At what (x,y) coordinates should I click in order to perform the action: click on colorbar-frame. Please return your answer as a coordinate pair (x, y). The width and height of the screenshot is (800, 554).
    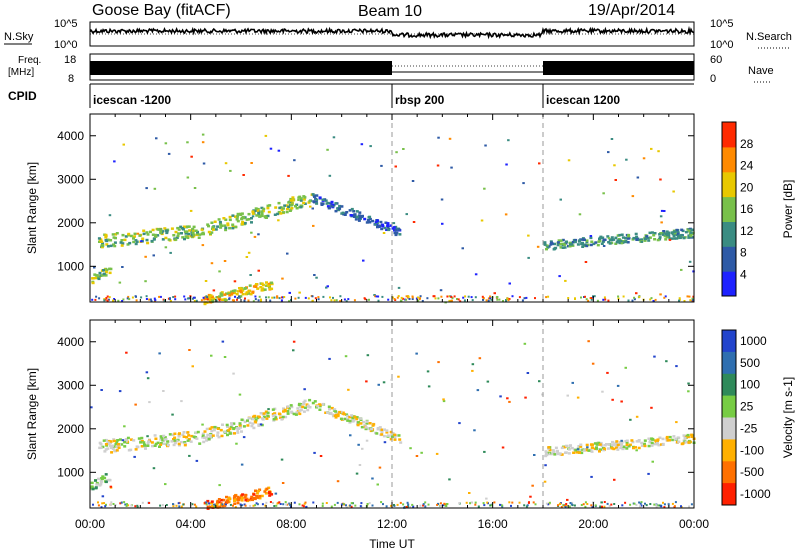
    Looking at the image, I should click on (729, 209).